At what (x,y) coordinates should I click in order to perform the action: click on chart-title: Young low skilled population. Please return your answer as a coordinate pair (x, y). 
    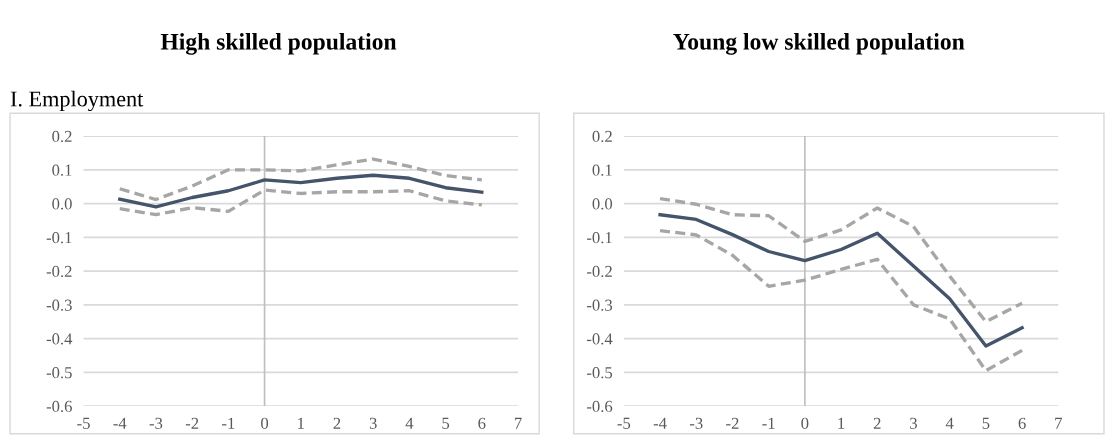
    Looking at the image, I should click on (819, 44).